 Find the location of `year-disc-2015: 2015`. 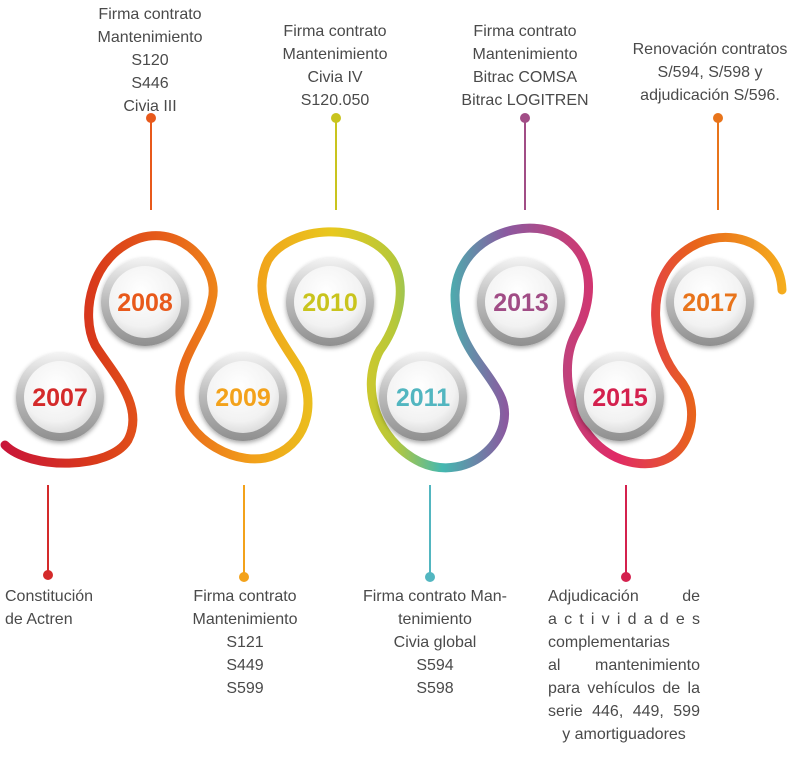

year-disc-2015: 2015 is located at coordinates (620, 397).